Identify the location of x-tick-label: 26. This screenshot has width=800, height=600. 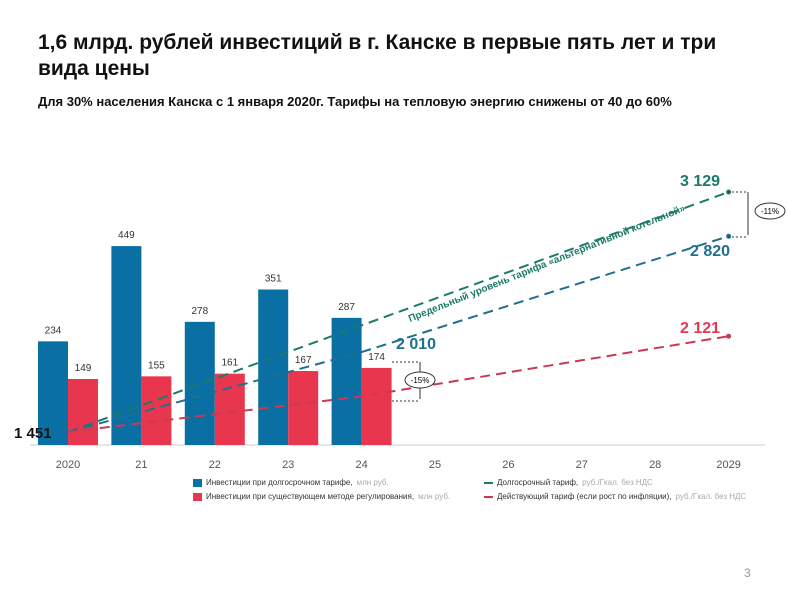
(508, 465).